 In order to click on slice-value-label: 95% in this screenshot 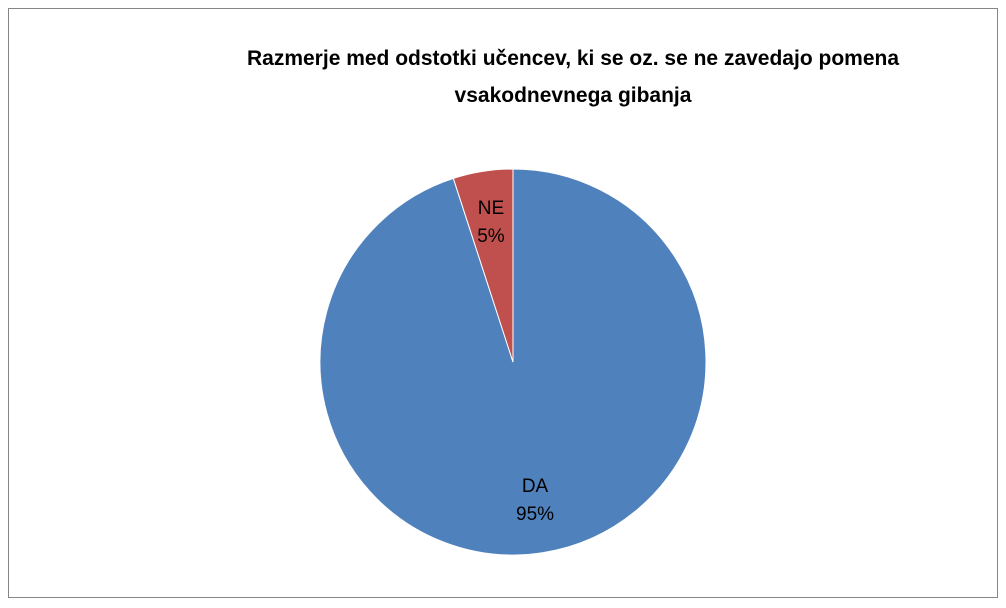, I will do `click(535, 514)`.